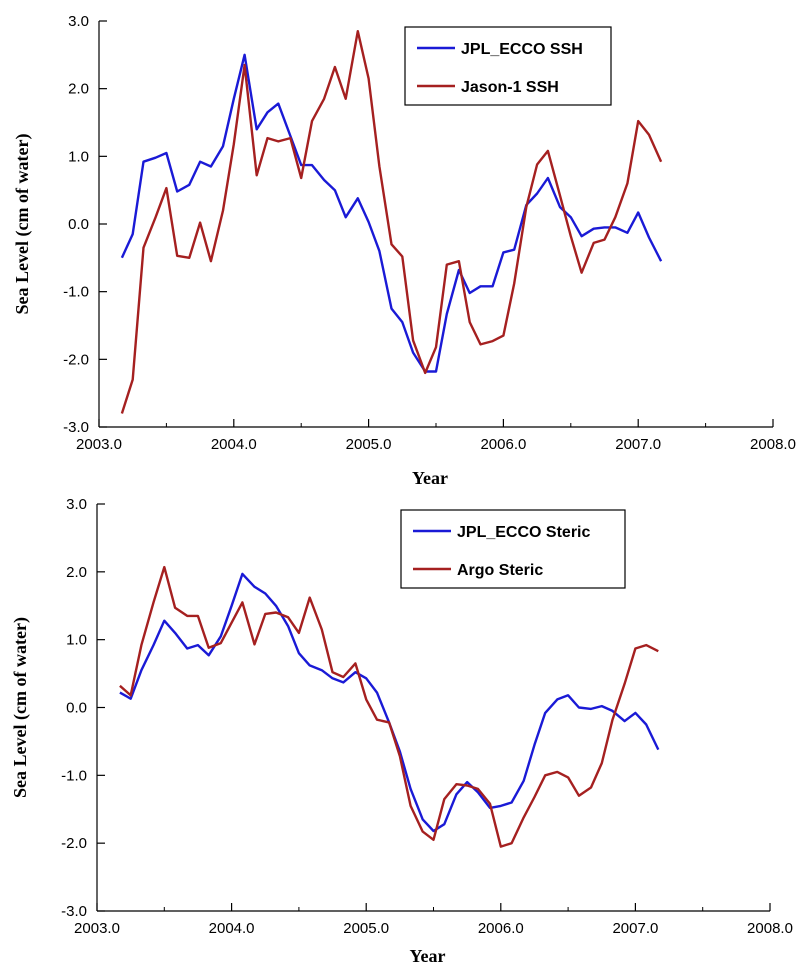  What do you see at coordinates (500, 570) in the screenshot?
I see `legend-entry: Argo Steric` at bounding box center [500, 570].